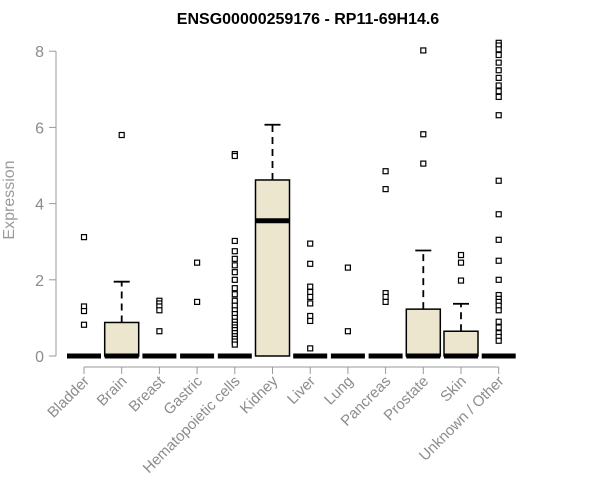 This screenshot has width=600, height=500. What do you see at coordinates (46, 205) in the screenshot?
I see `y-axis: 0 2 4 6 8` at bounding box center [46, 205].